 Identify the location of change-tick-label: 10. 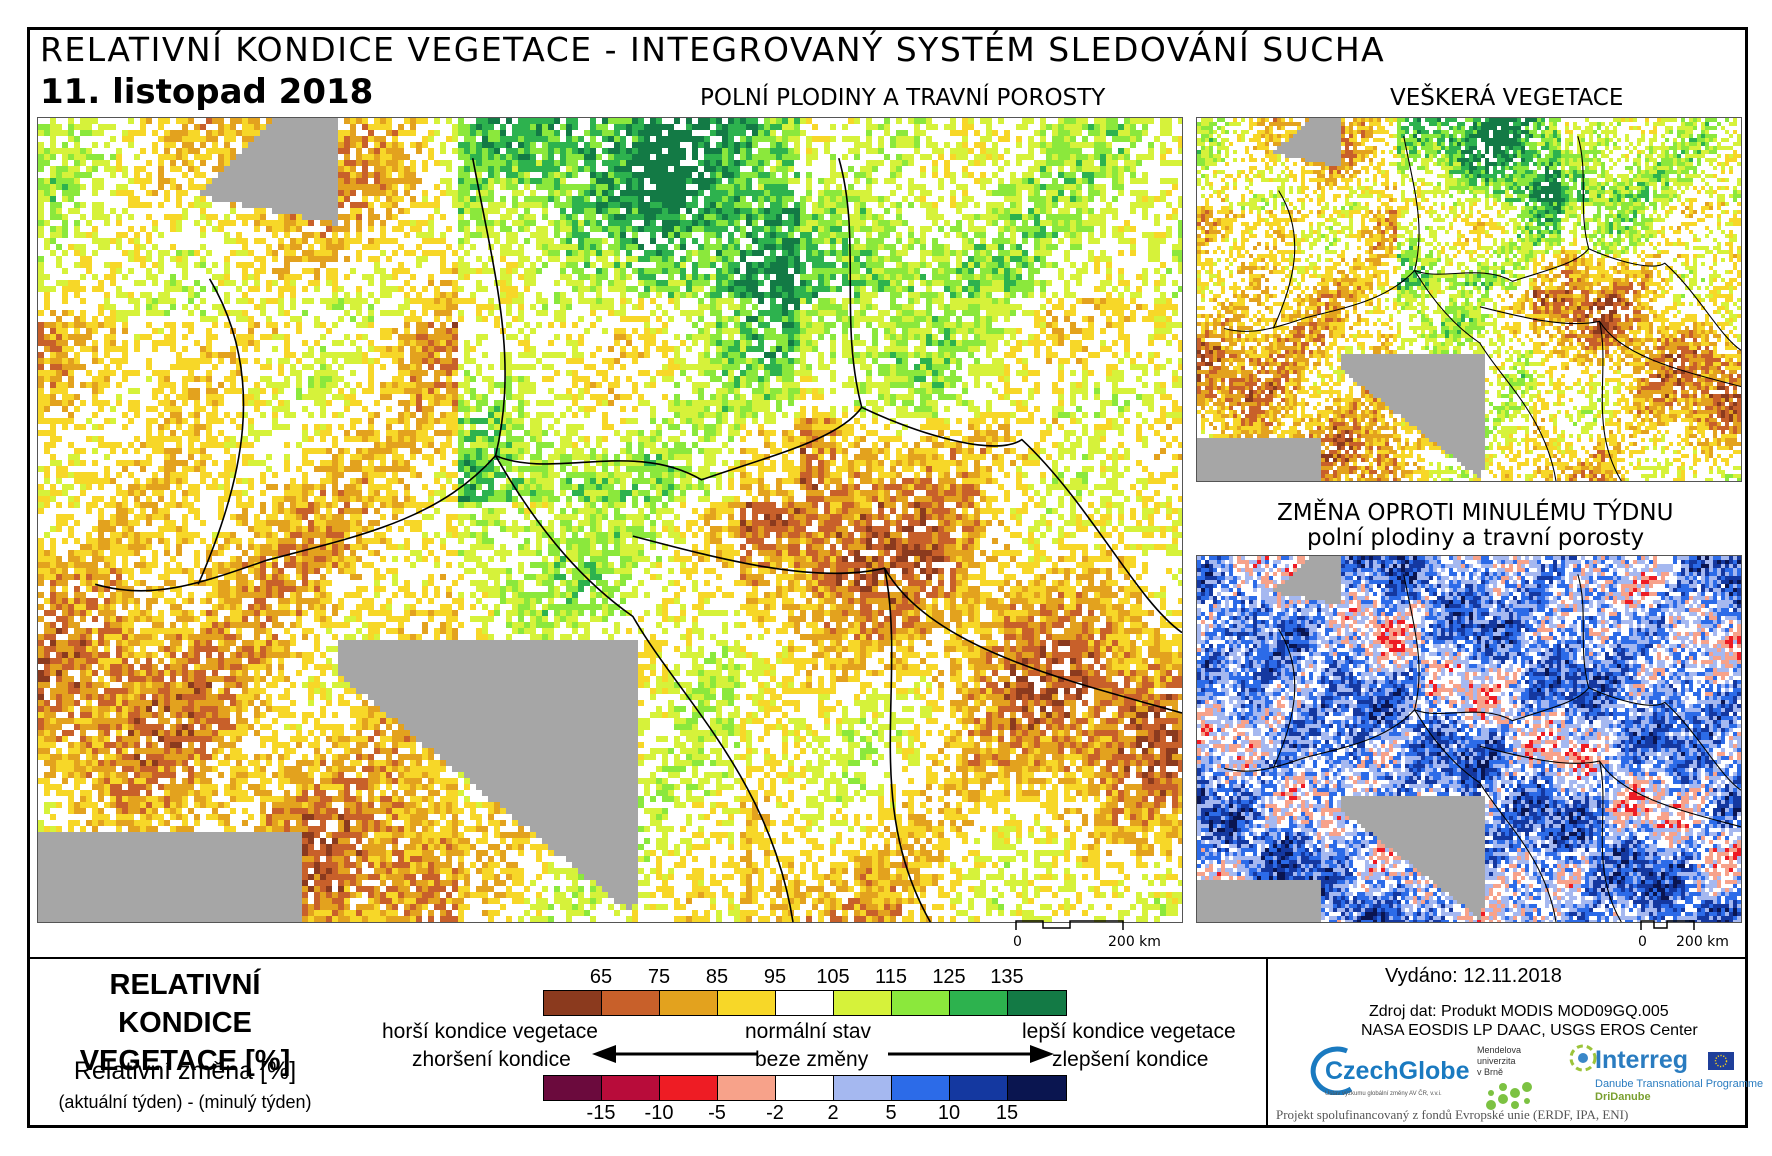
(949, 1113).